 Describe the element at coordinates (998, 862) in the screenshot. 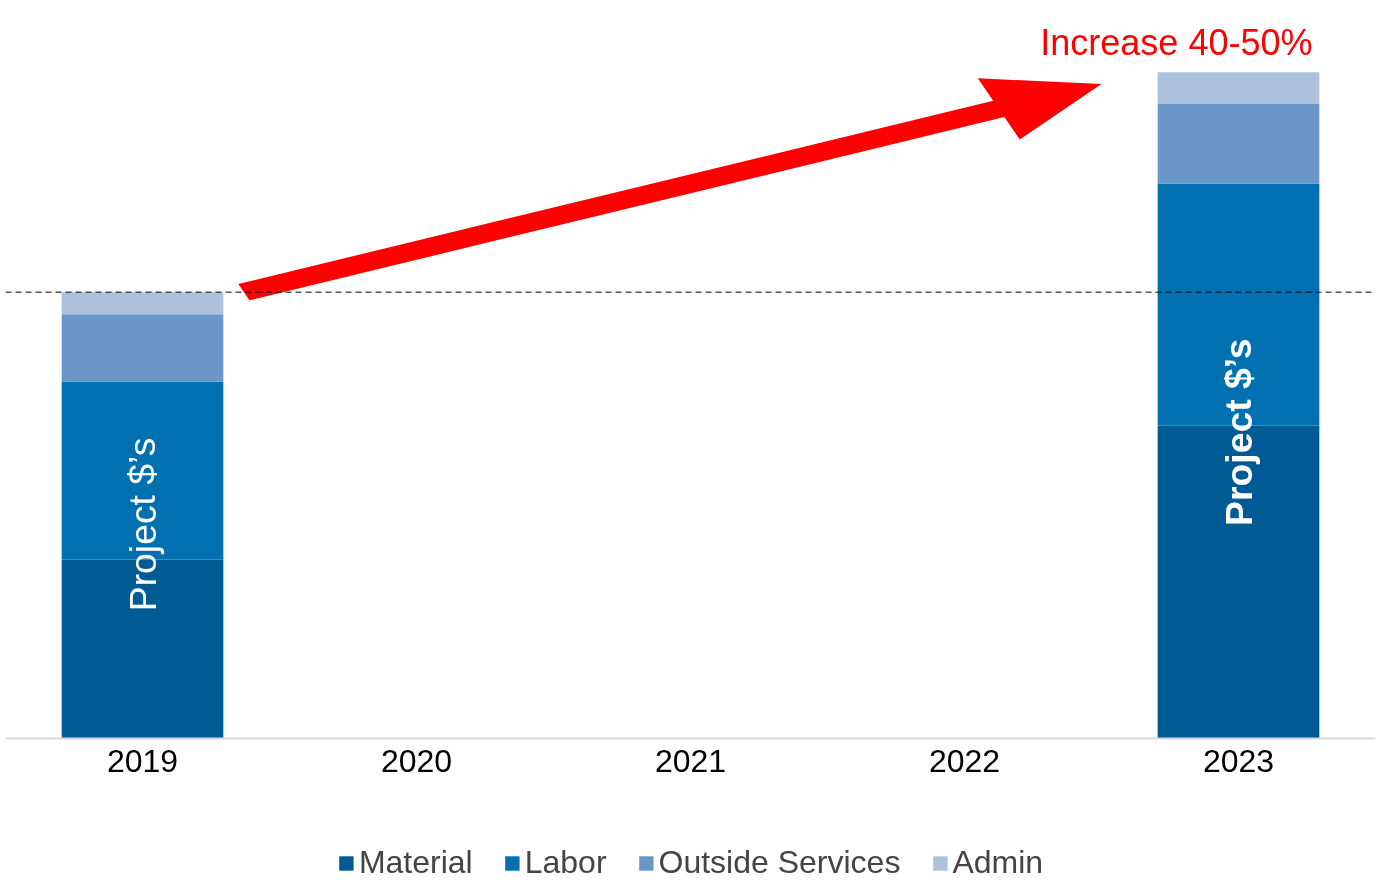

I see `legend-label: Admin` at that location.